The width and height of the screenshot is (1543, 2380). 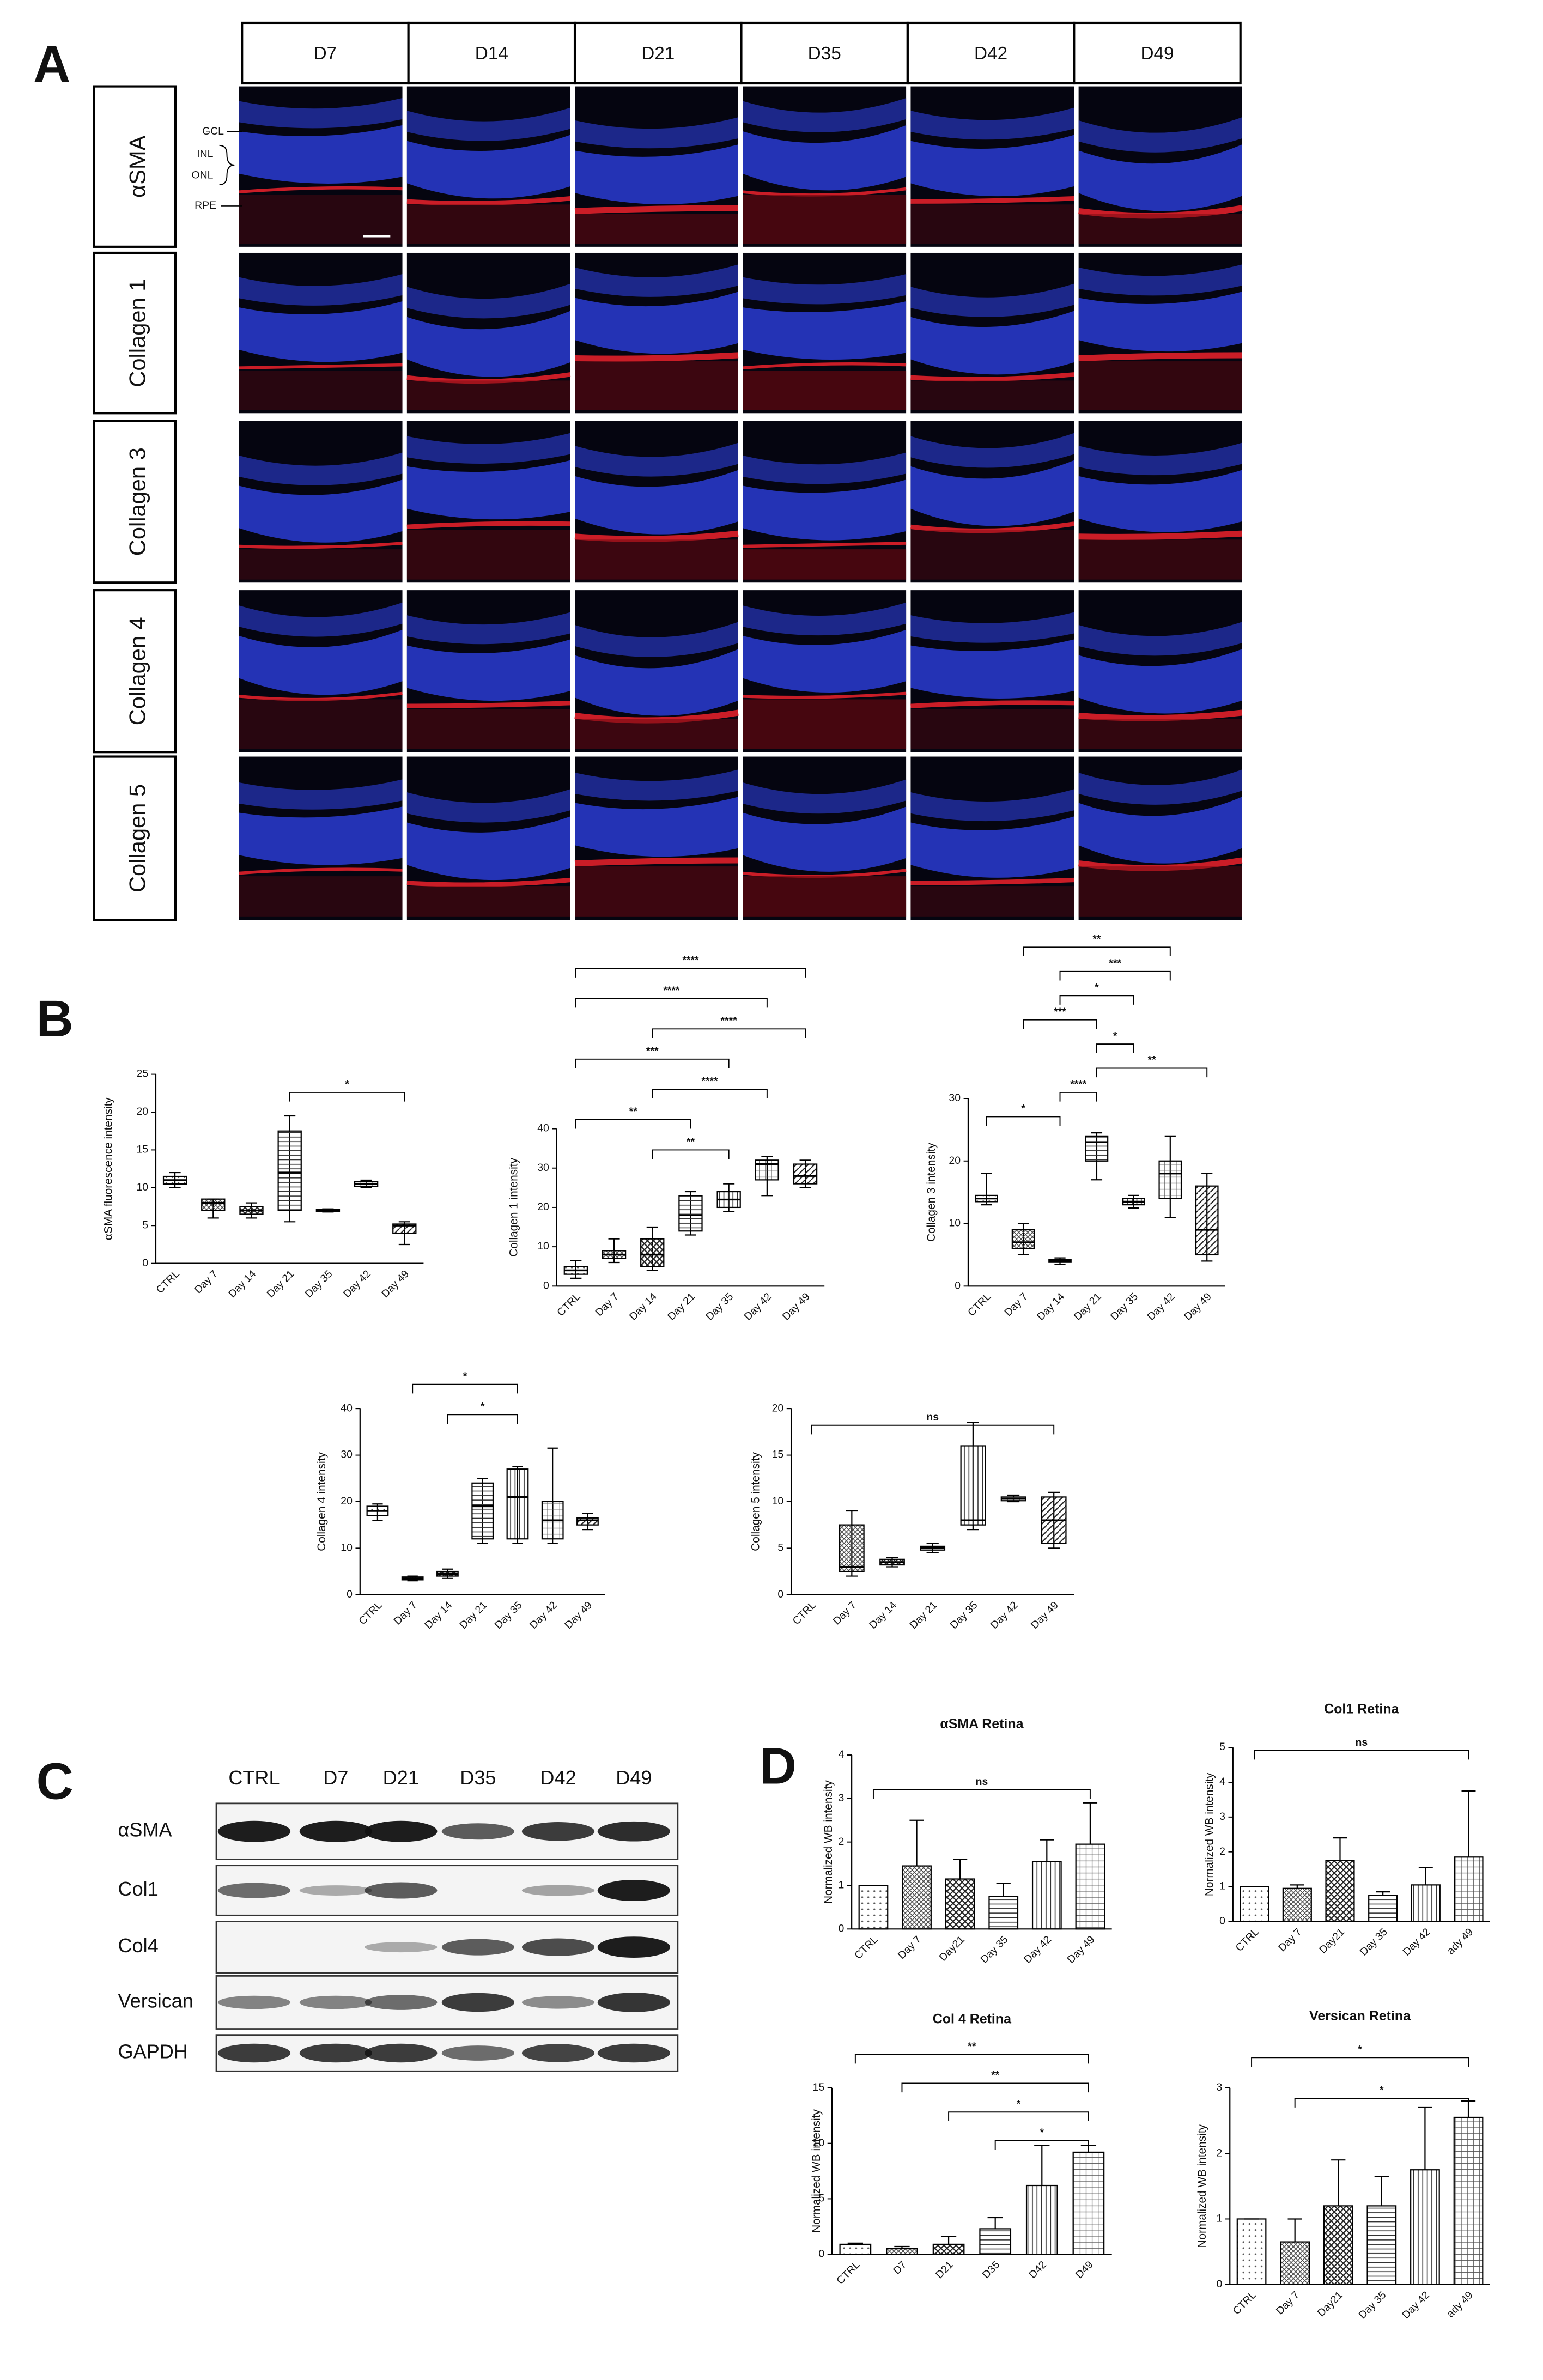 I want to click on x-tick-label: D42, so click(x=1037, y=2270).